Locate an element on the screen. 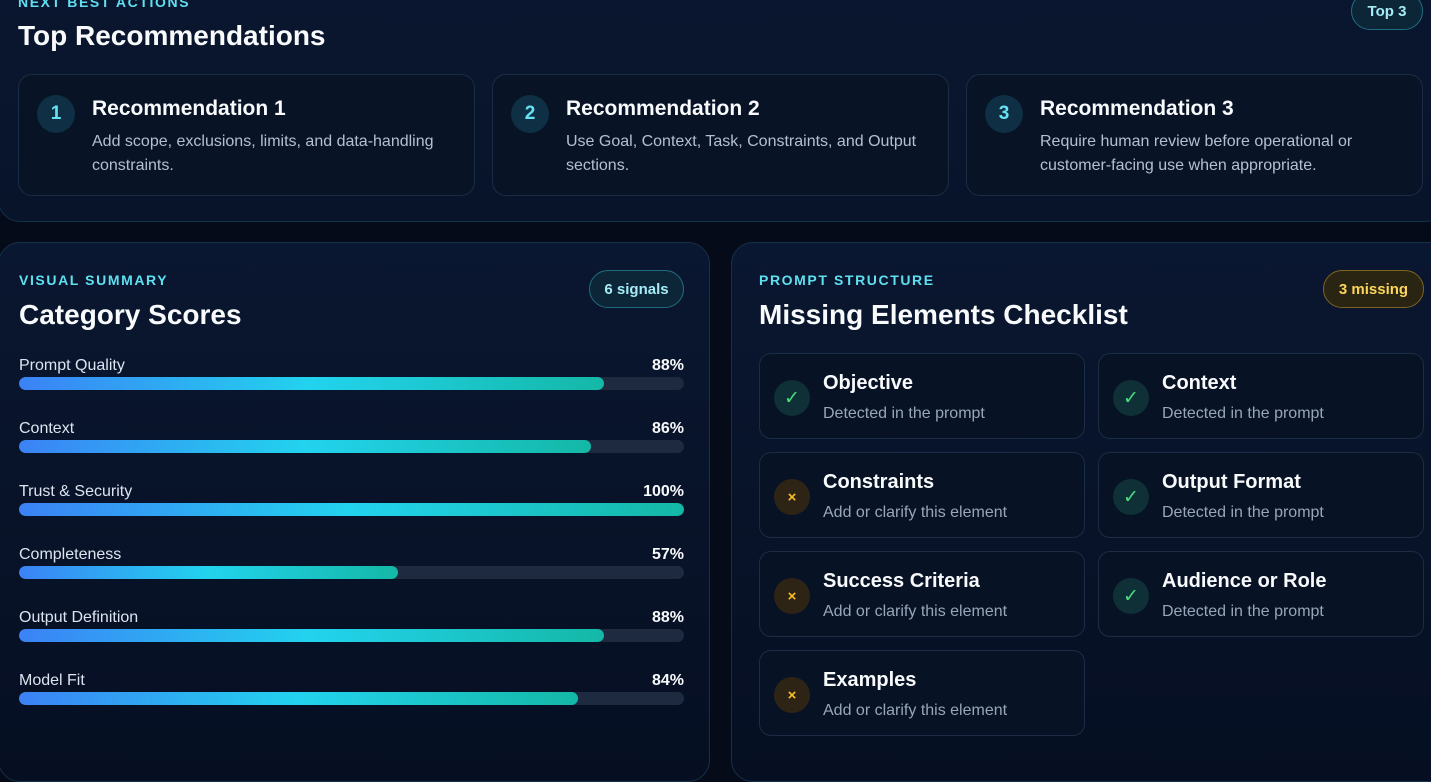  checklist-item-title: Success Criteria is located at coordinates (901, 581).